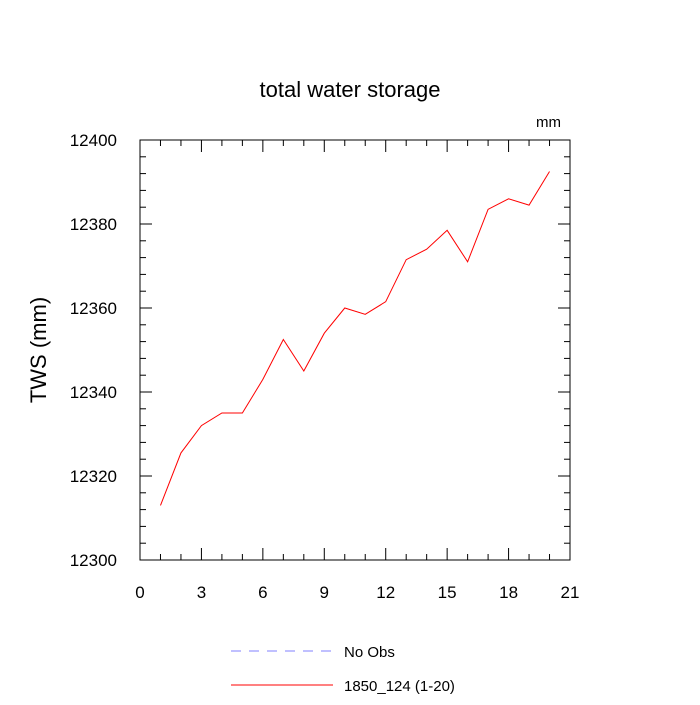  Describe the element at coordinates (324, 592) in the screenshot. I see `x-tick-label: 9` at that location.